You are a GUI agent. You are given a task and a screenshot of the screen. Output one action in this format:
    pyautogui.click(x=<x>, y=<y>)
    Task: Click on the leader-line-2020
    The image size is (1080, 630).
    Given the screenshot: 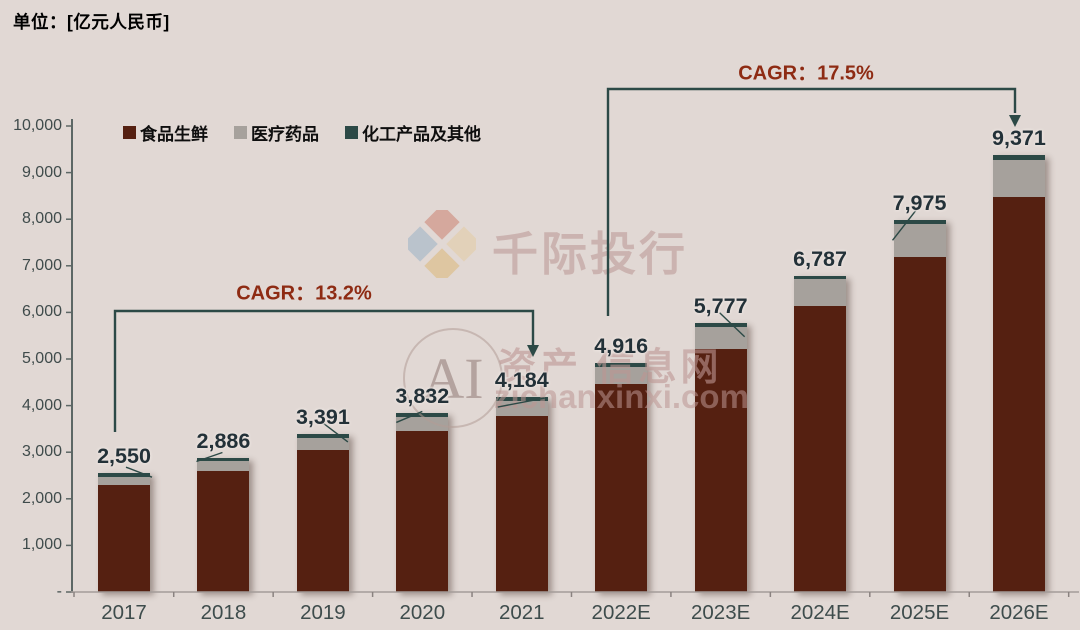 What is the action you would take?
    pyautogui.click(x=409, y=417)
    